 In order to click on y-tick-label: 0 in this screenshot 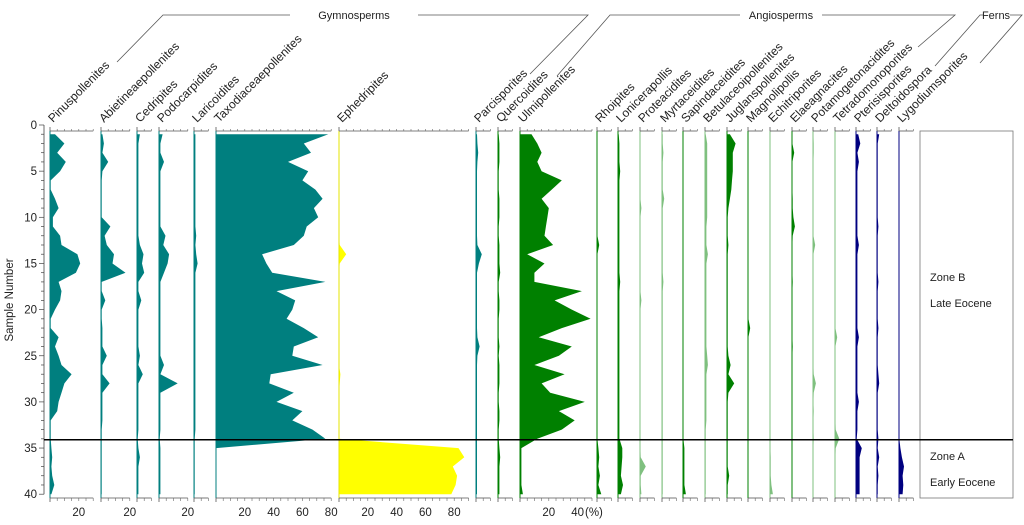, I will do `click(34, 126)`.